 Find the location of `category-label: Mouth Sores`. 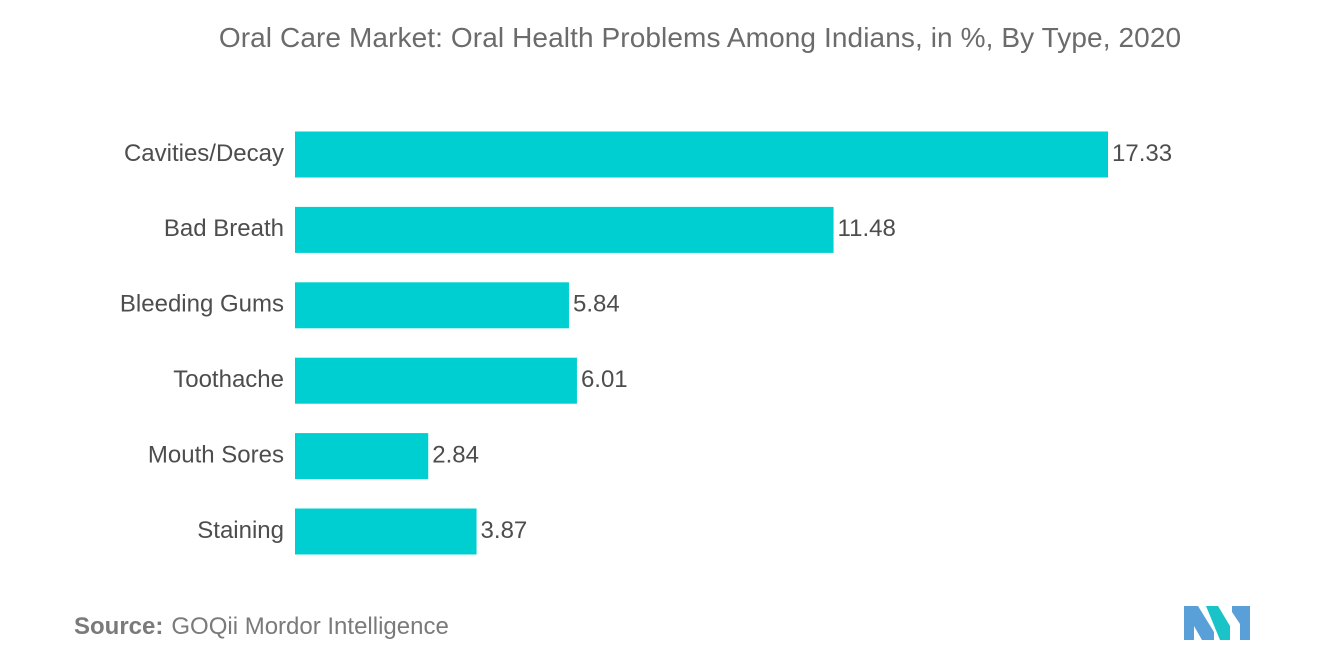

category-label: Mouth Sores is located at coordinates (216, 454).